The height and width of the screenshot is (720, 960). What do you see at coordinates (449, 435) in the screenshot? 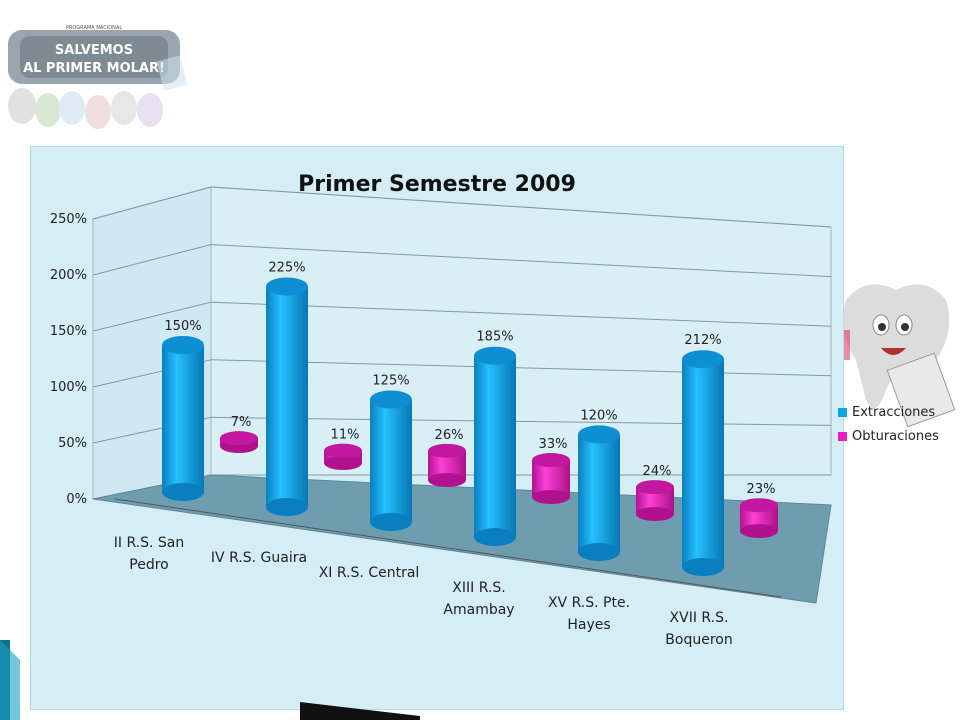
I see `data-label-obturaciones: 26%` at bounding box center [449, 435].